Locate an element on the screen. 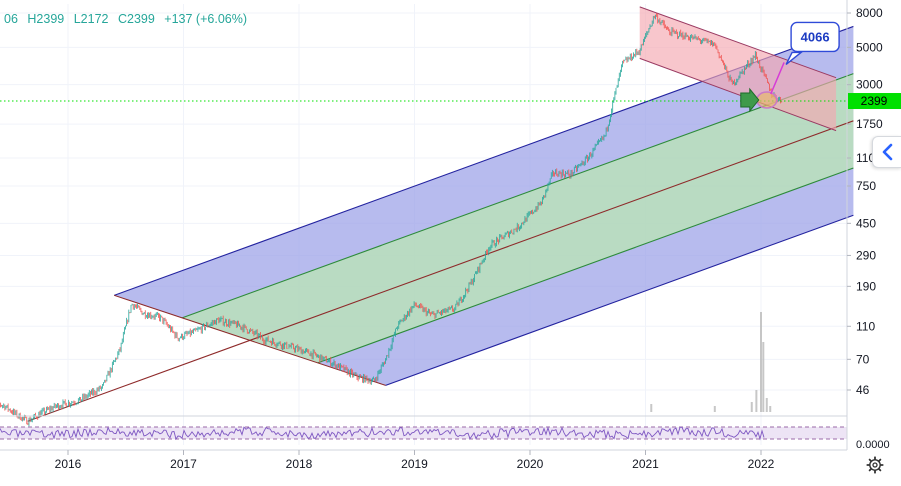  ohlc-close: C2399 is located at coordinates (136, 19).